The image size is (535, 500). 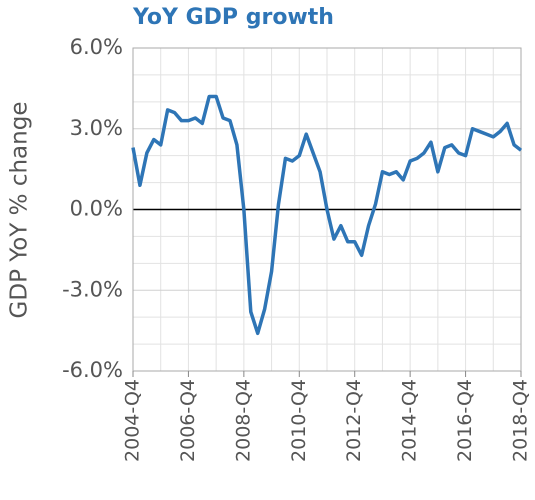 What do you see at coordinates (188, 420) in the screenshot?
I see `x-tick-label: 2006-Q4` at bounding box center [188, 420].